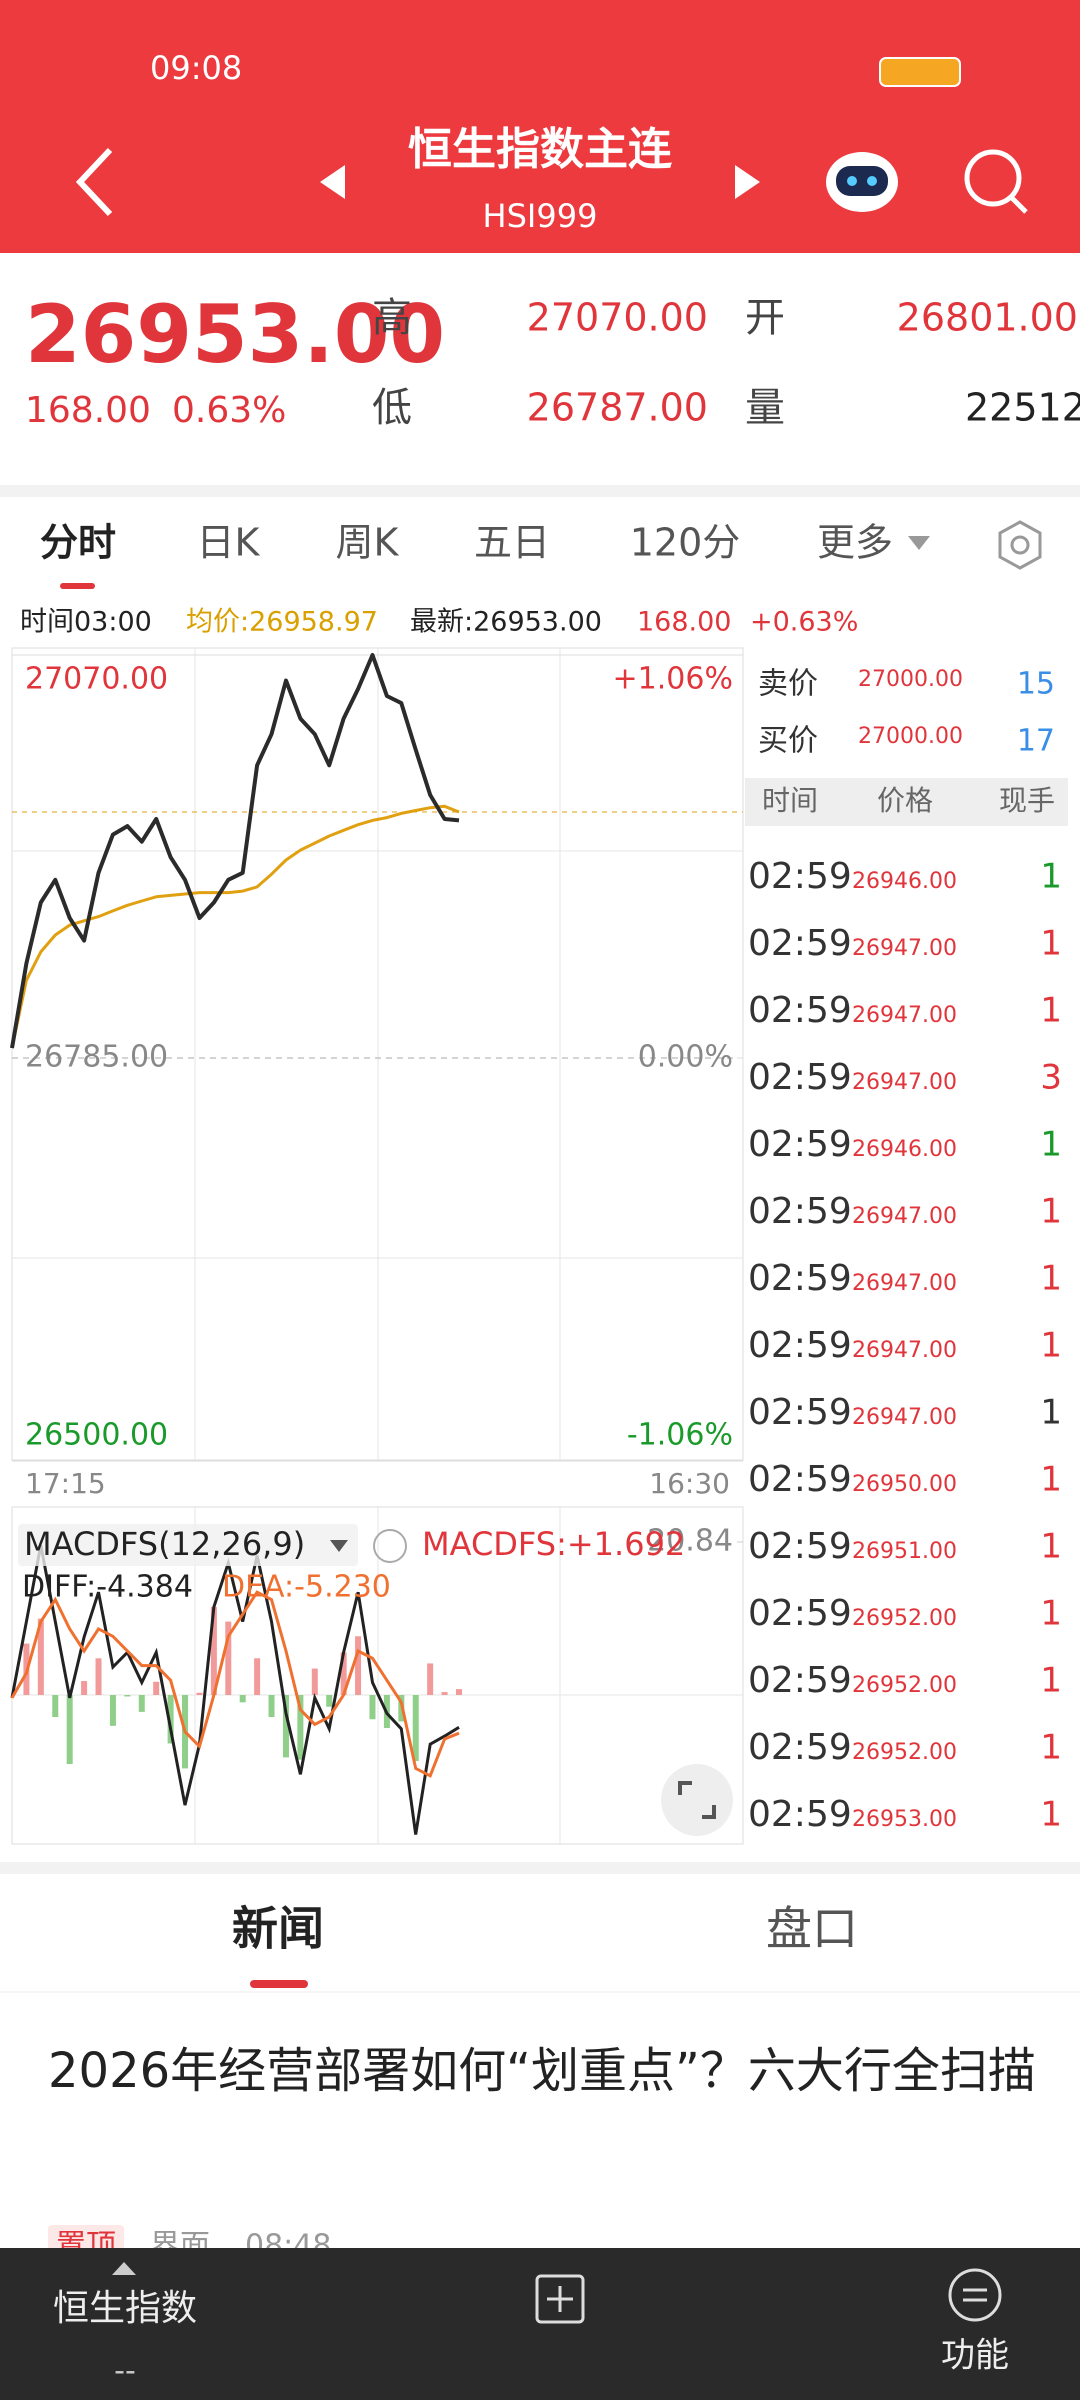 The width and height of the screenshot is (1080, 2400). I want to click on settings-button, so click(1020, 545).